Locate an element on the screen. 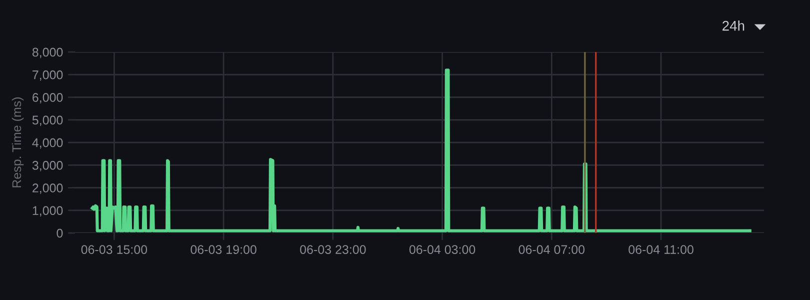 This screenshot has width=810, height=300. y-tick-label: 4,000 is located at coordinates (47, 143).